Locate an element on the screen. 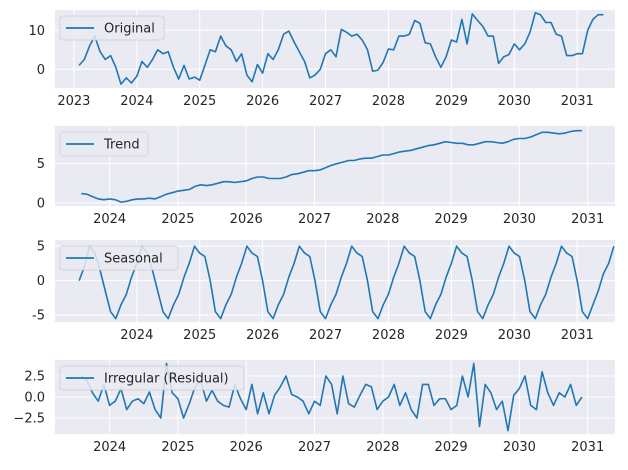  legend-label: Irregular (Residual) is located at coordinates (166, 379).